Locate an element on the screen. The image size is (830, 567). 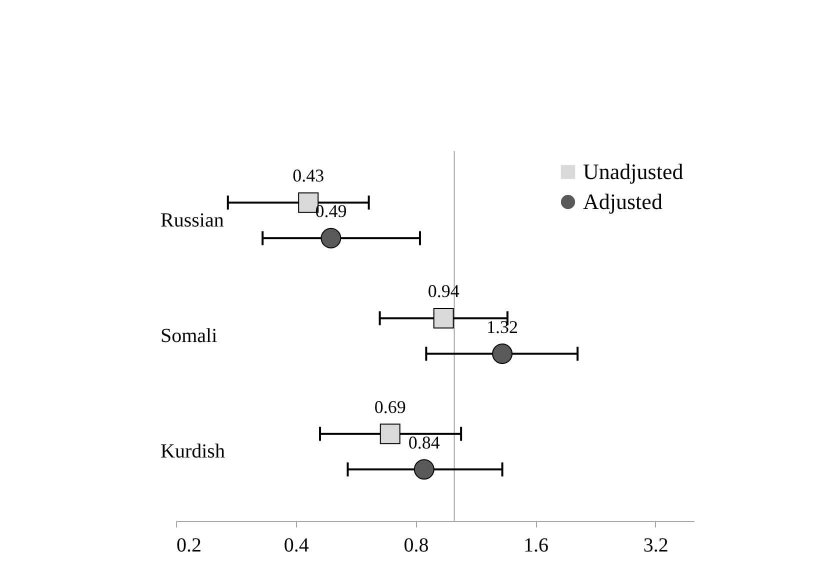
data-label: 0.84 is located at coordinates (424, 442).